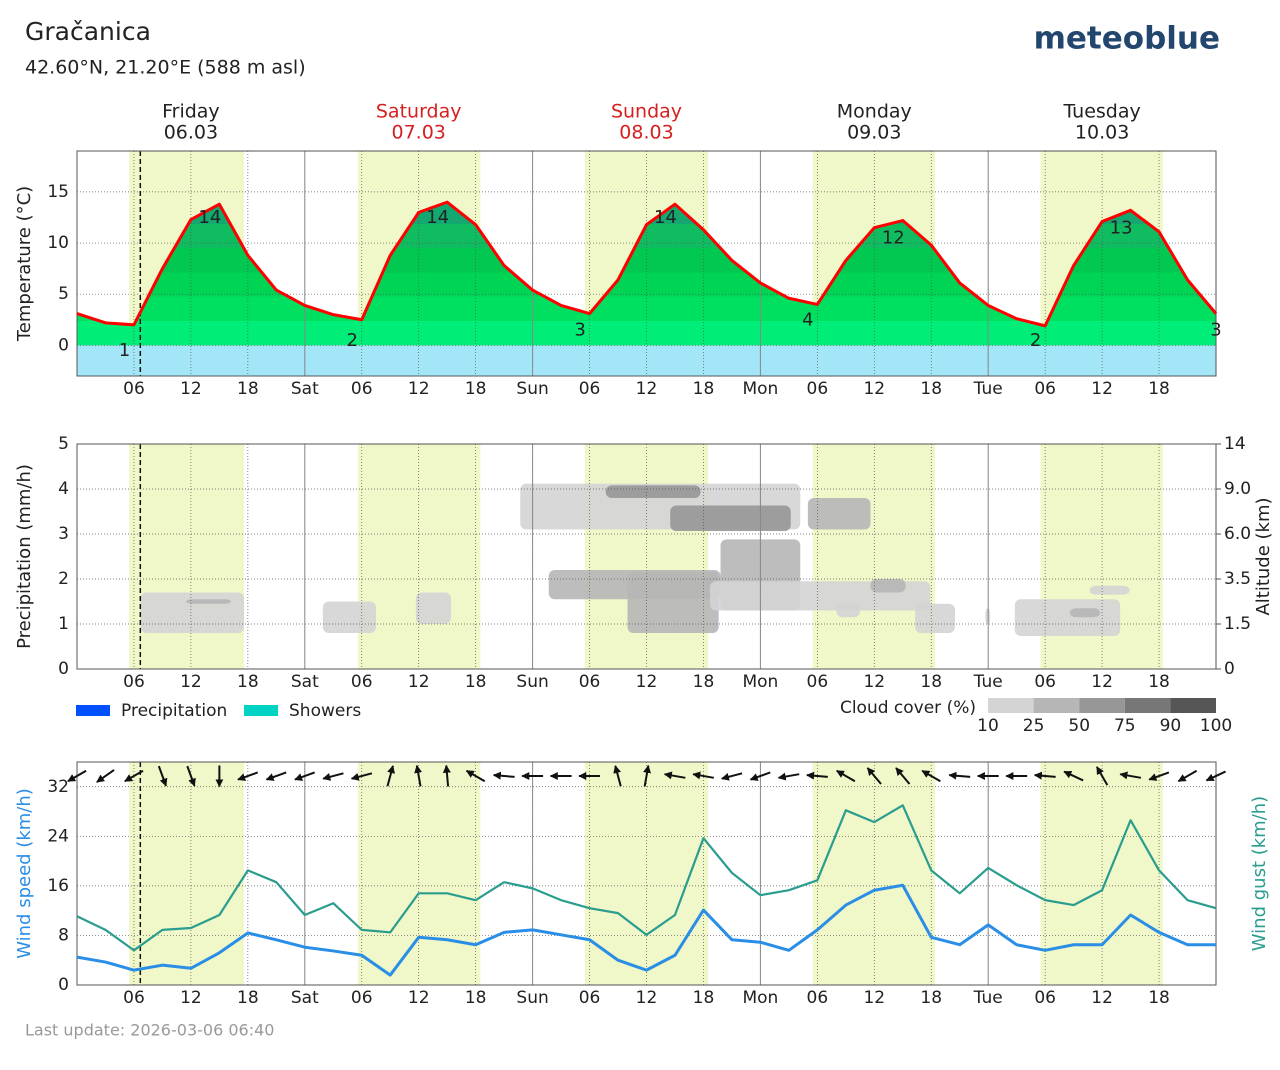  What do you see at coordinates (1079, 726) in the screenshot?
I see `cloud-legend-tick: 50` at bounding box center [1079, 726].